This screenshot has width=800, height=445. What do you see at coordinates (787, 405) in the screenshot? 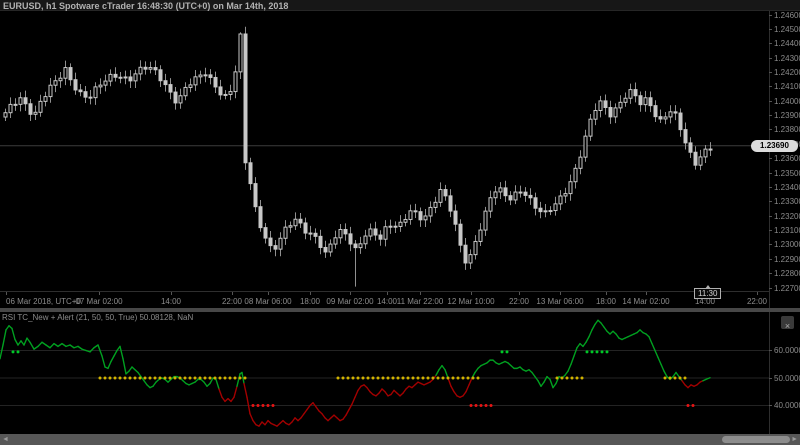
I see `indicator-axis-label: 40.00000` at bounding box center [787, 405].